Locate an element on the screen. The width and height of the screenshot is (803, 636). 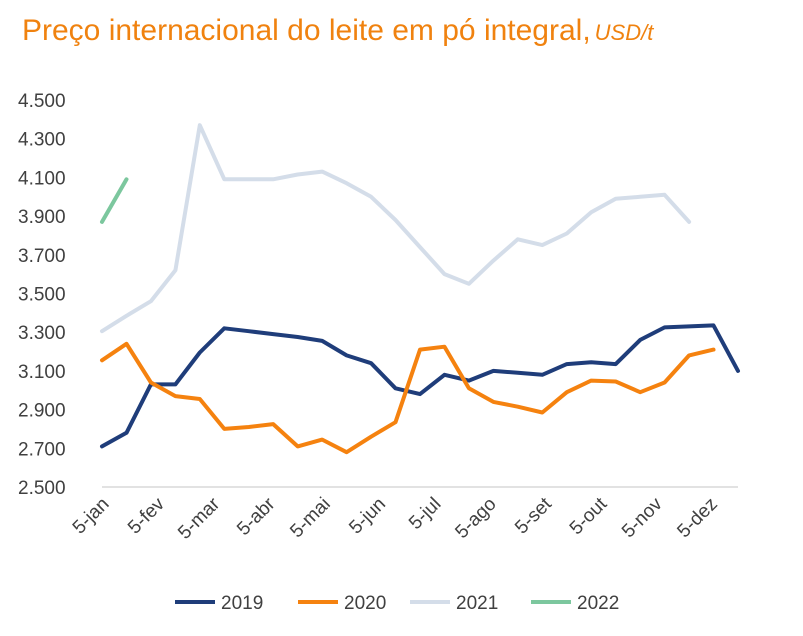
x-tick-label: 5-ago is located at coordinates (475, 518).